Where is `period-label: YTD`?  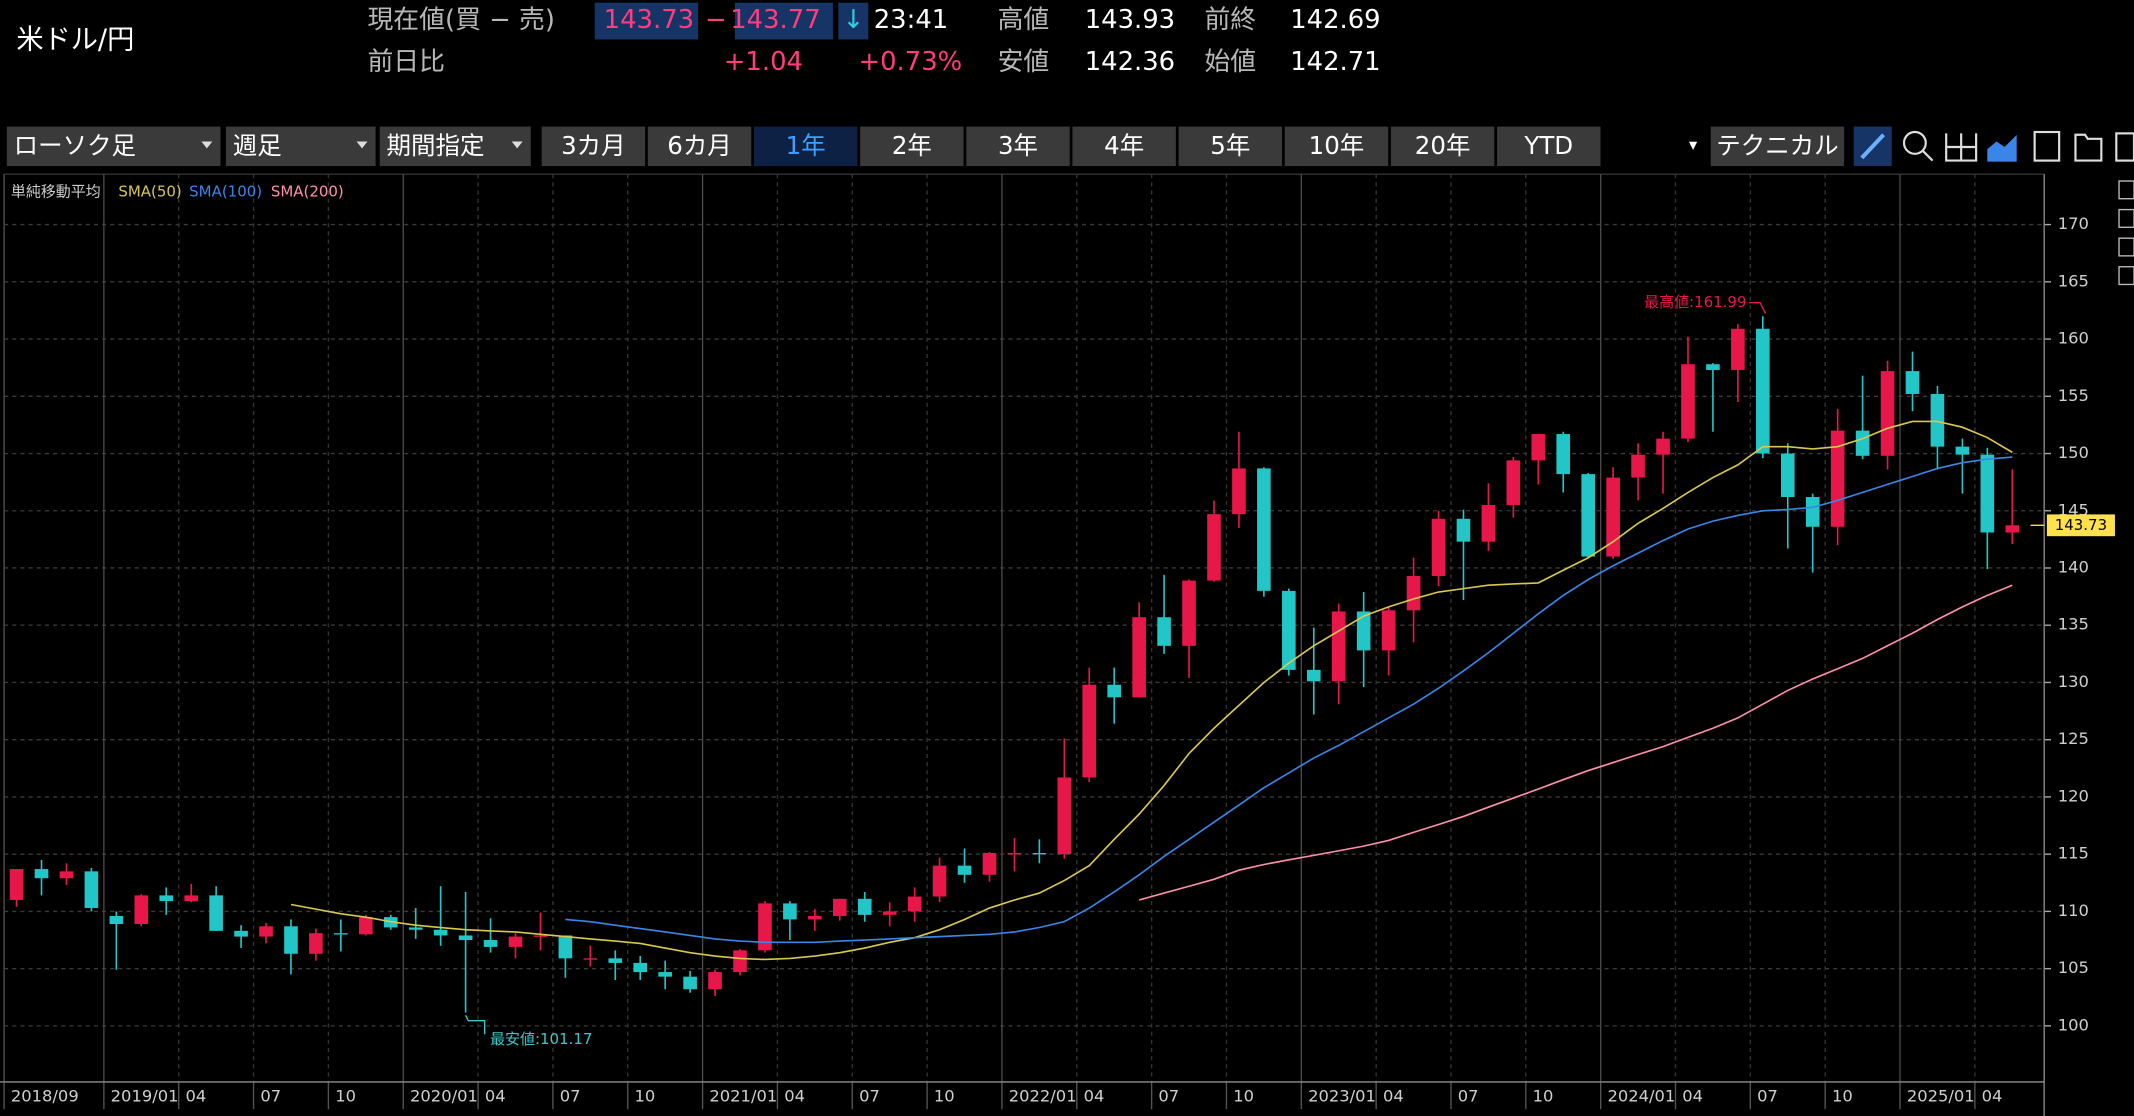 period-label: YTD is located at coordinates (1548, 145).